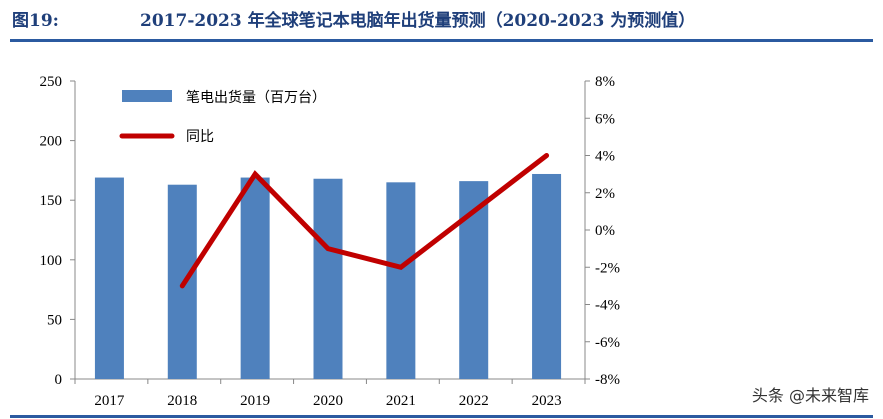 This screenshot has width=883, height=419. I want to click on left-tick-label: 250, so click(51, 82).